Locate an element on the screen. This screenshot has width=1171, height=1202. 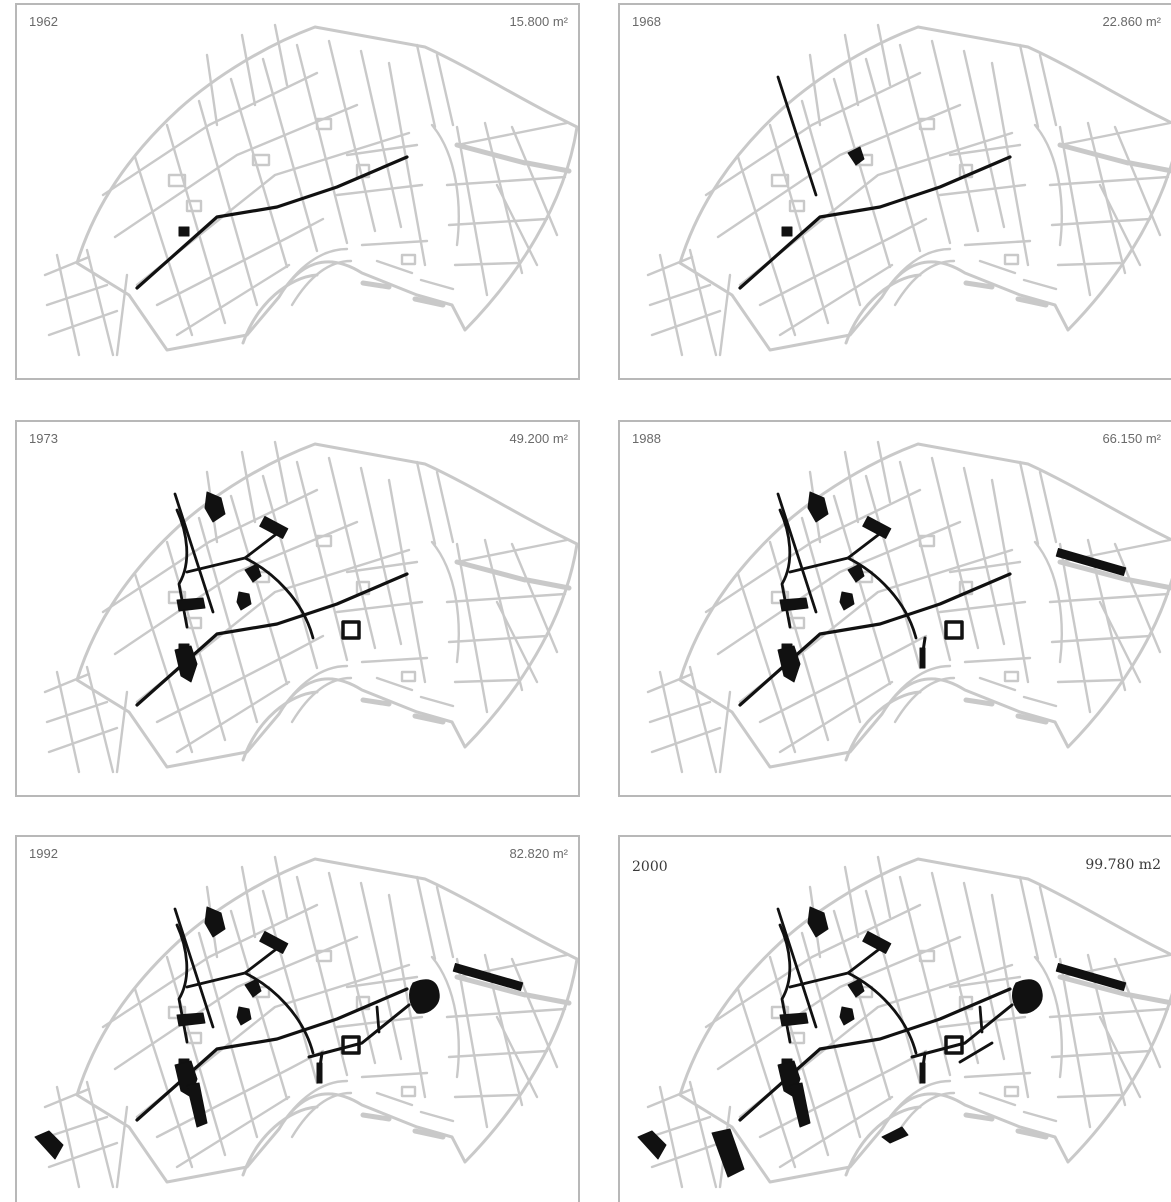
street-map is located at coordinates (310, 607).